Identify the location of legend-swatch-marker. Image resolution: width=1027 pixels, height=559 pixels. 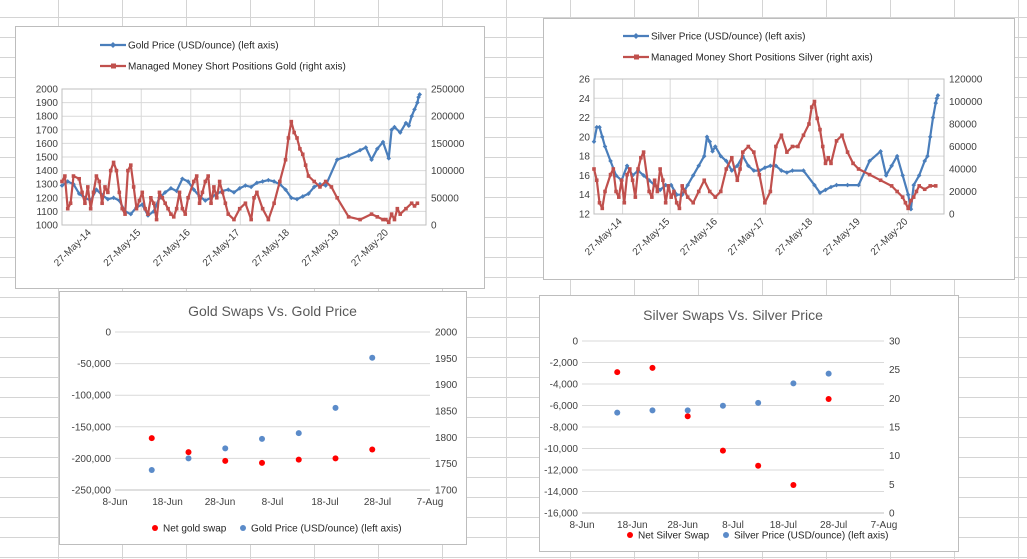
(113, 66).